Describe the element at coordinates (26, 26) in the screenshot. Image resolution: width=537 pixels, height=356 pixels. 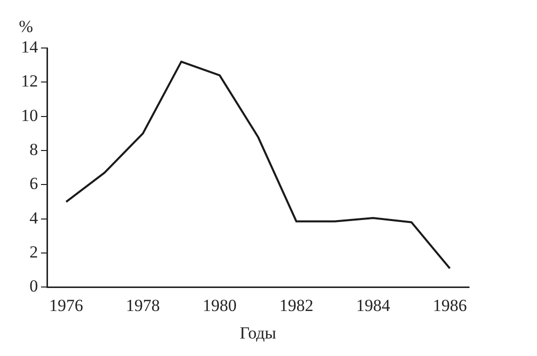
I see `y-axis-title: %` at that location.